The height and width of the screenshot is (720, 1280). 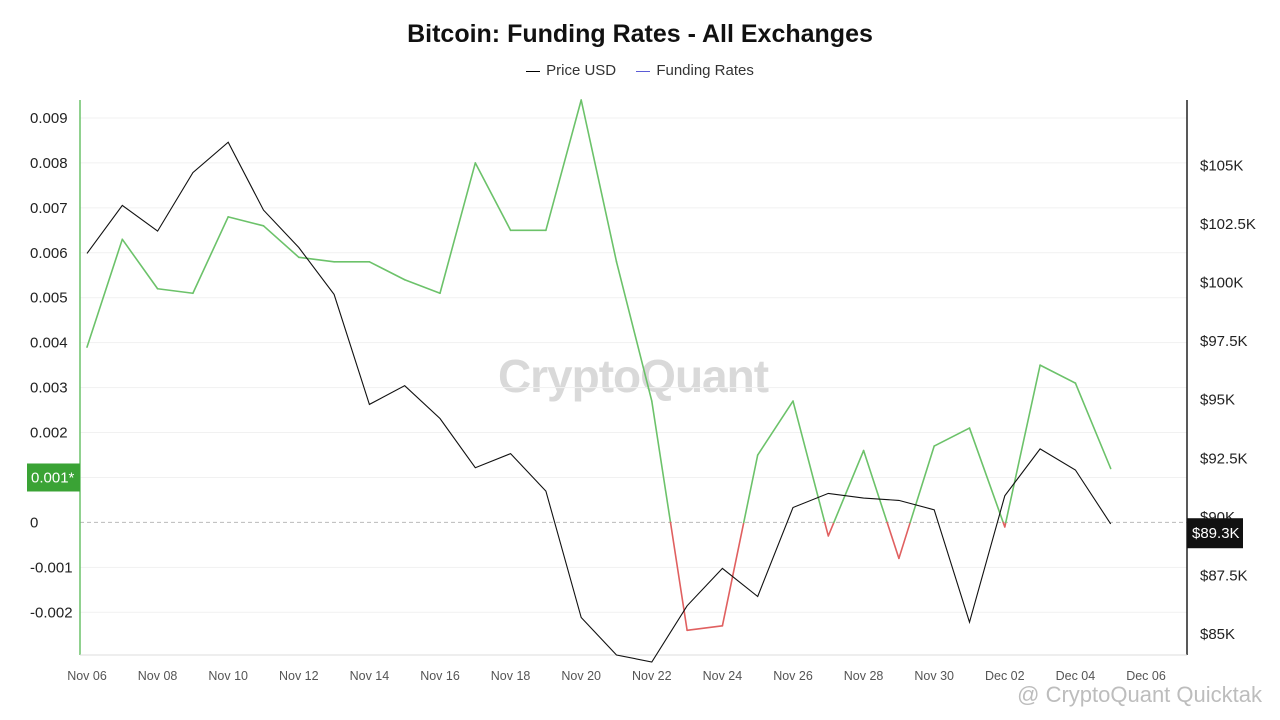 I want to click on legend-swatch-funding, so click(x=643, y=71).